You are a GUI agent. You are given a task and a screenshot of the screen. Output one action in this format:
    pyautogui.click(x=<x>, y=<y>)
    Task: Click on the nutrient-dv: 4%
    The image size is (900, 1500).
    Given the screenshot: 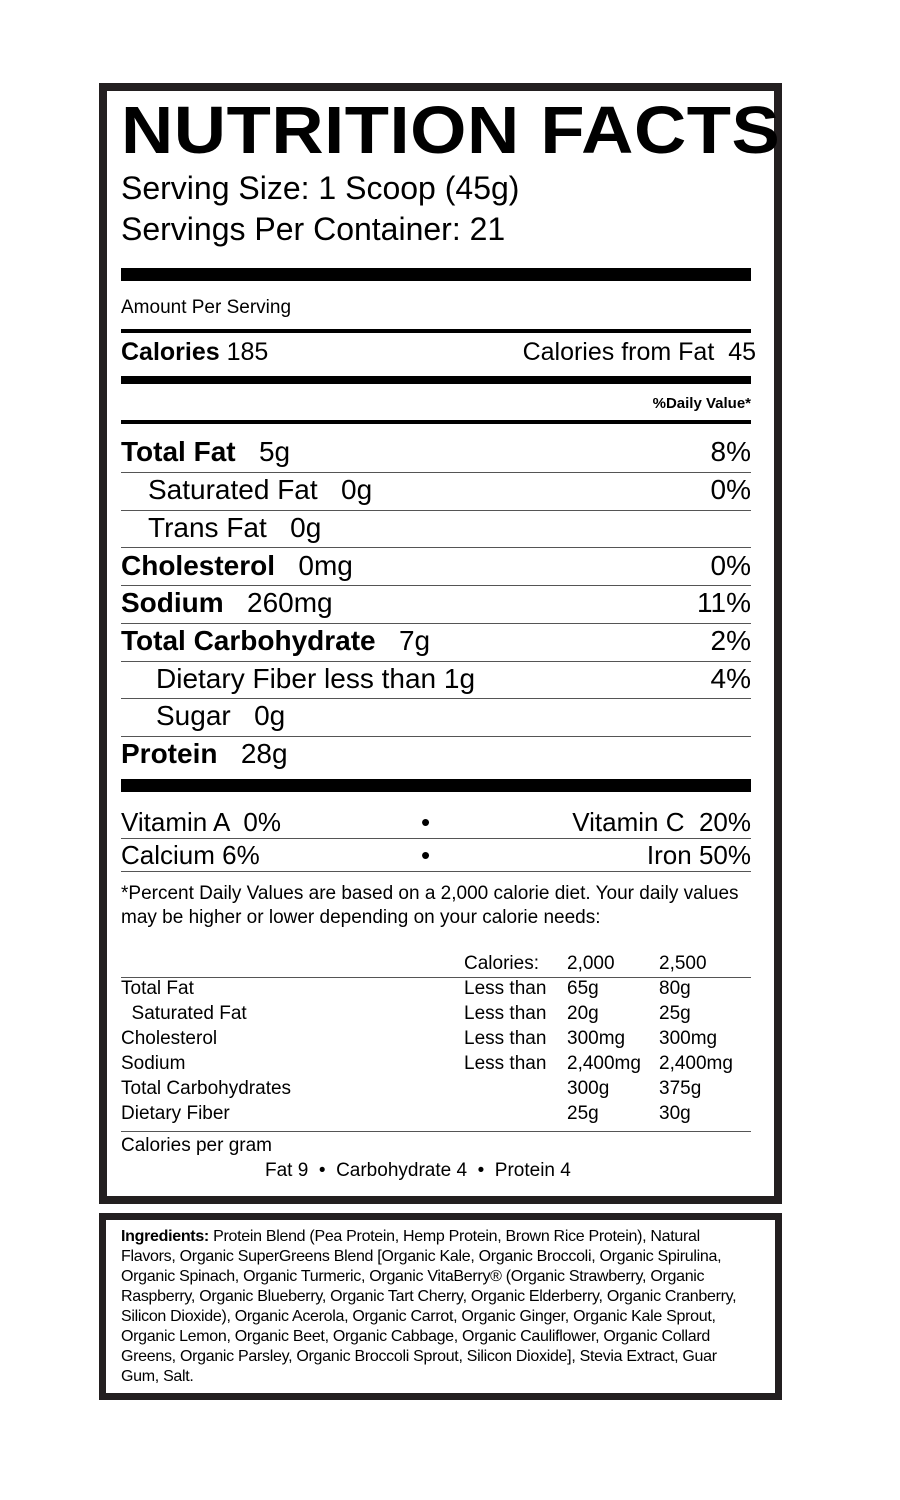 What is the action you would take?
    pyautogui.click(x=730, y=678)
    